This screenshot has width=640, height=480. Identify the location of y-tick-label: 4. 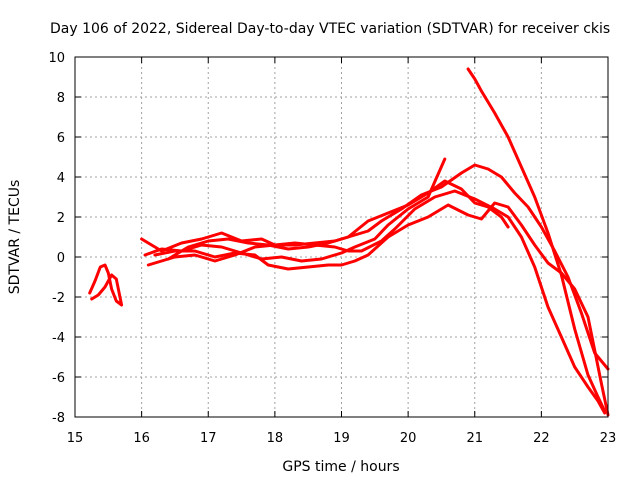
(61, 178).